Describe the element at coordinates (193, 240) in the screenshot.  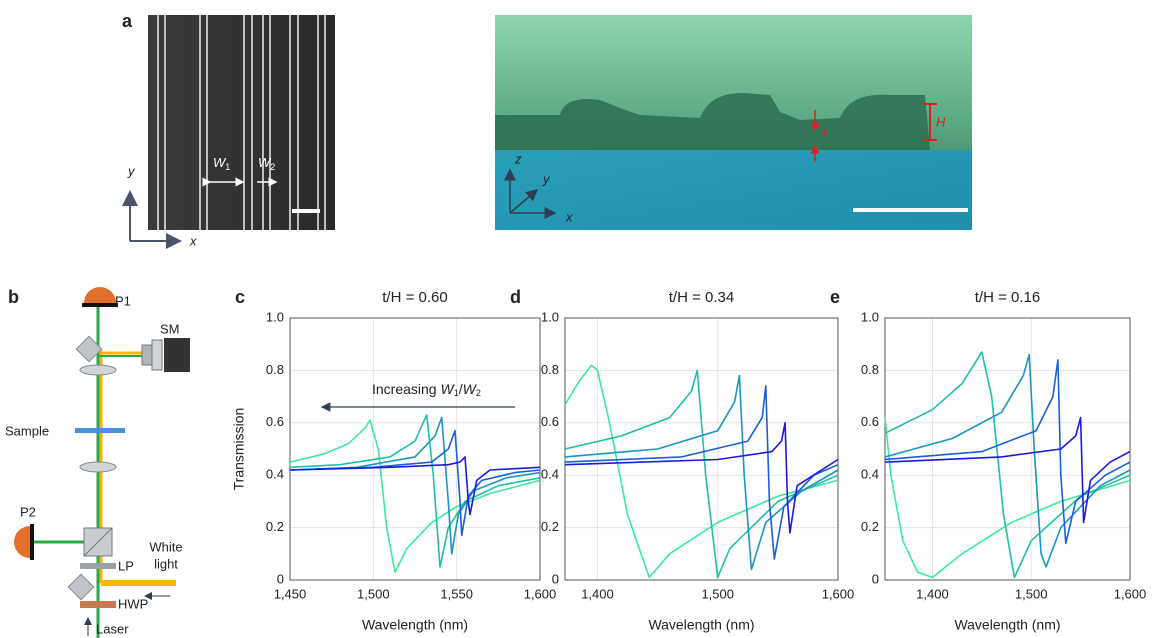
I see `axis-x-label: x` at that location.